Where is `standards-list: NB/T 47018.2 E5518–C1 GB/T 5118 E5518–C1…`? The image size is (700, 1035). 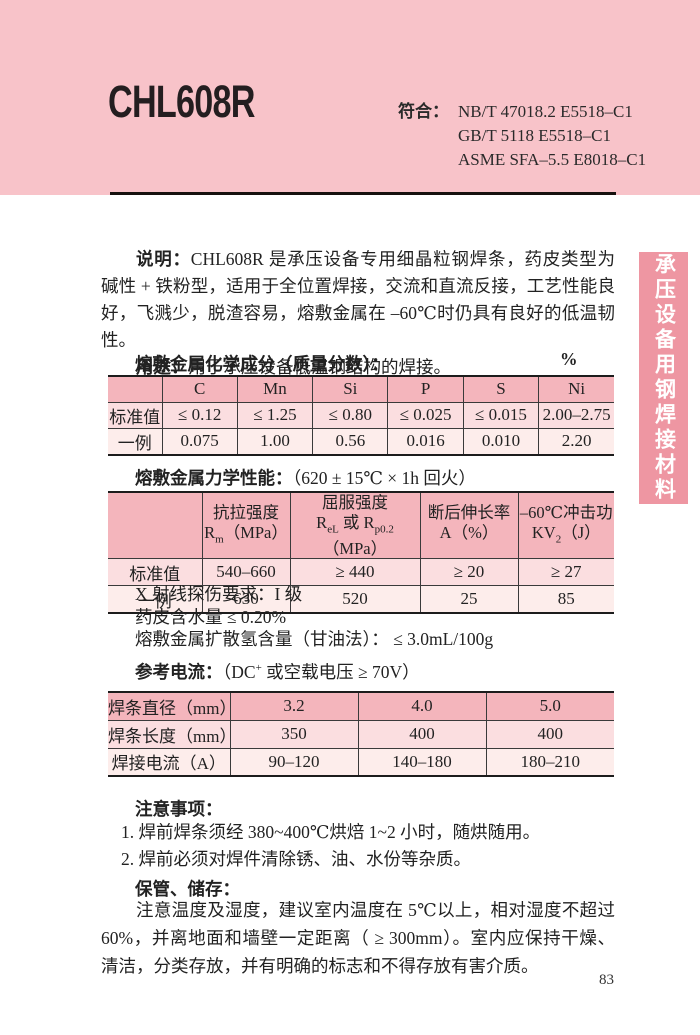
standards-list: NB/T 47018.2 E5518–C1 GB/T 5118 E5518–C1… is located at coordinates (552, 136).